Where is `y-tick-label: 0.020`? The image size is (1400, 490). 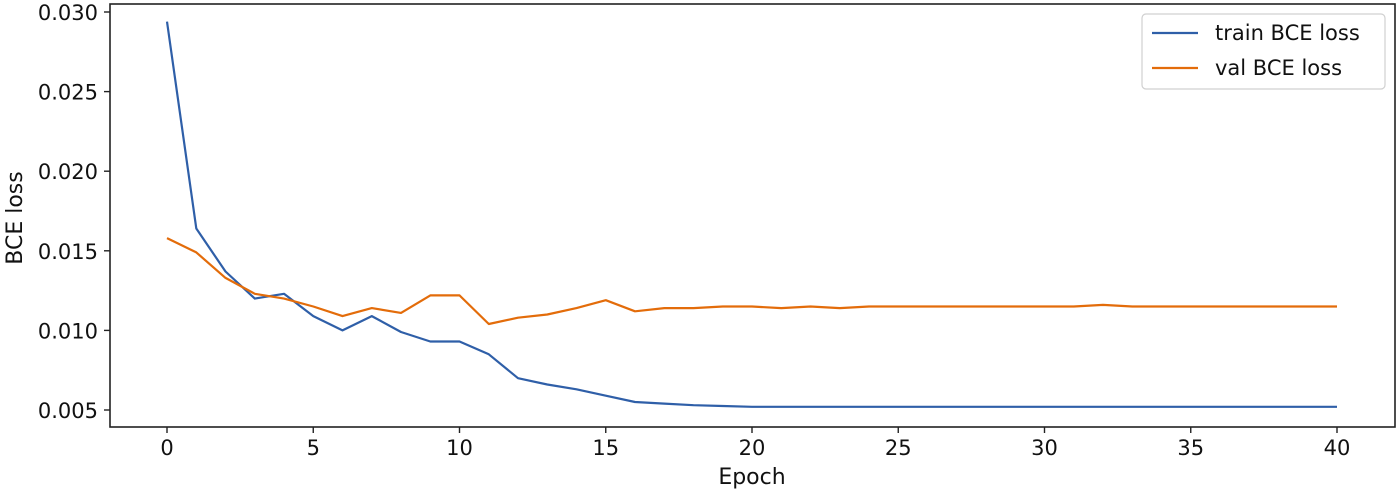 y-tick-label: 0.020 is located at coordinates (68, 172).